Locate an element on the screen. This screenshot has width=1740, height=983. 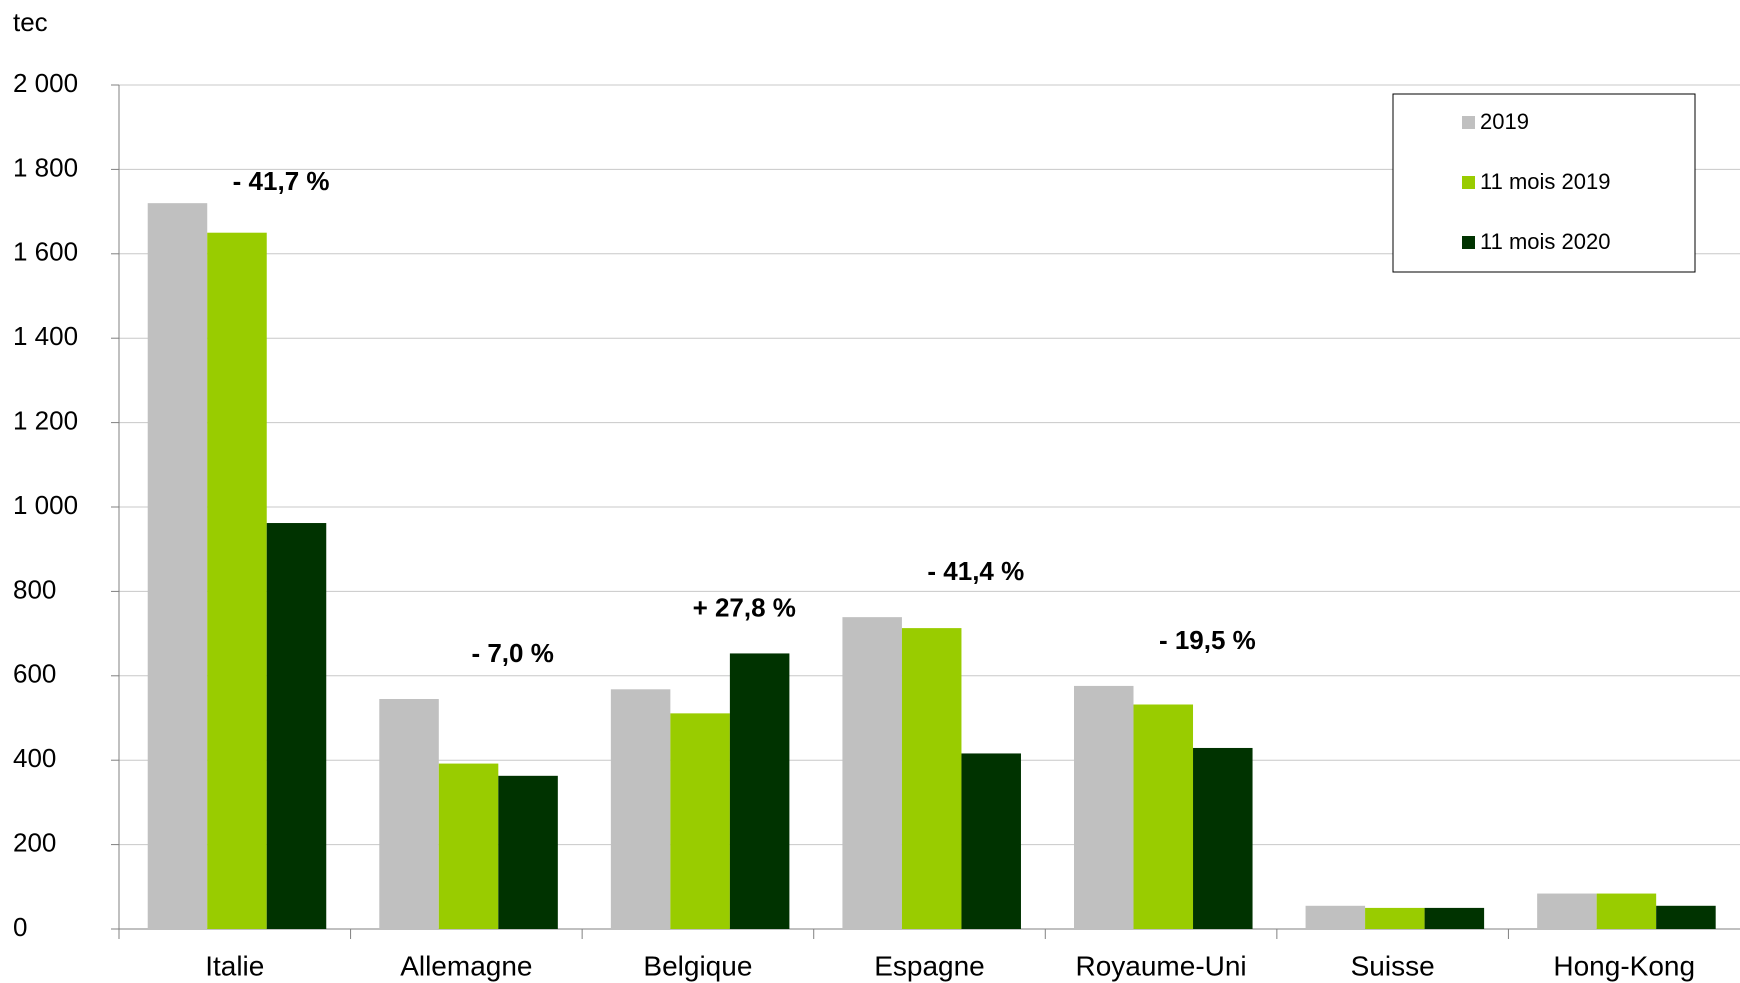
legend-box is located at coordinates (1544, 183).